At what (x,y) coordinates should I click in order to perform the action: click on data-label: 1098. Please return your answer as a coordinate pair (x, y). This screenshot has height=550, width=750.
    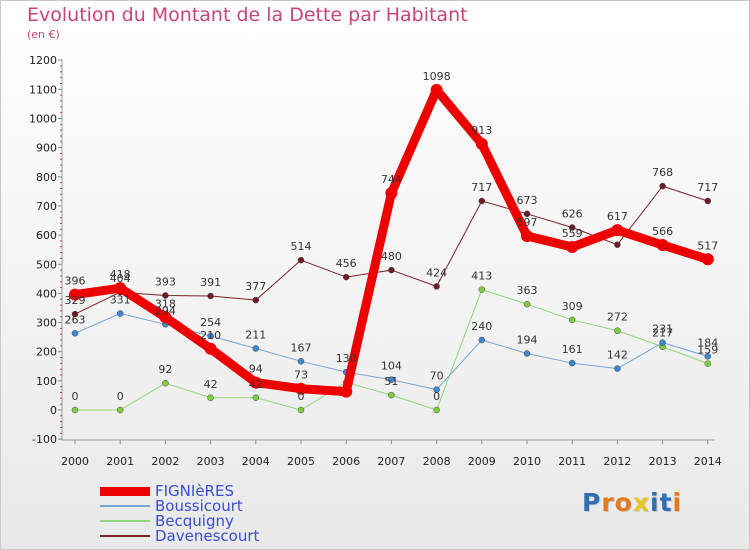
    Looking at the image, I should click on (437, 76).